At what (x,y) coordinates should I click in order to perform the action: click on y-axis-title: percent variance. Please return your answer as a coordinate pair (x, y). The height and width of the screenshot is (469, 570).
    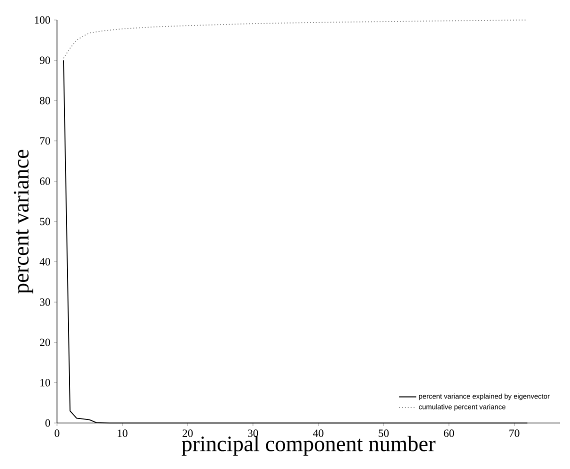
    Looking at the image, I should click on (24, 222).